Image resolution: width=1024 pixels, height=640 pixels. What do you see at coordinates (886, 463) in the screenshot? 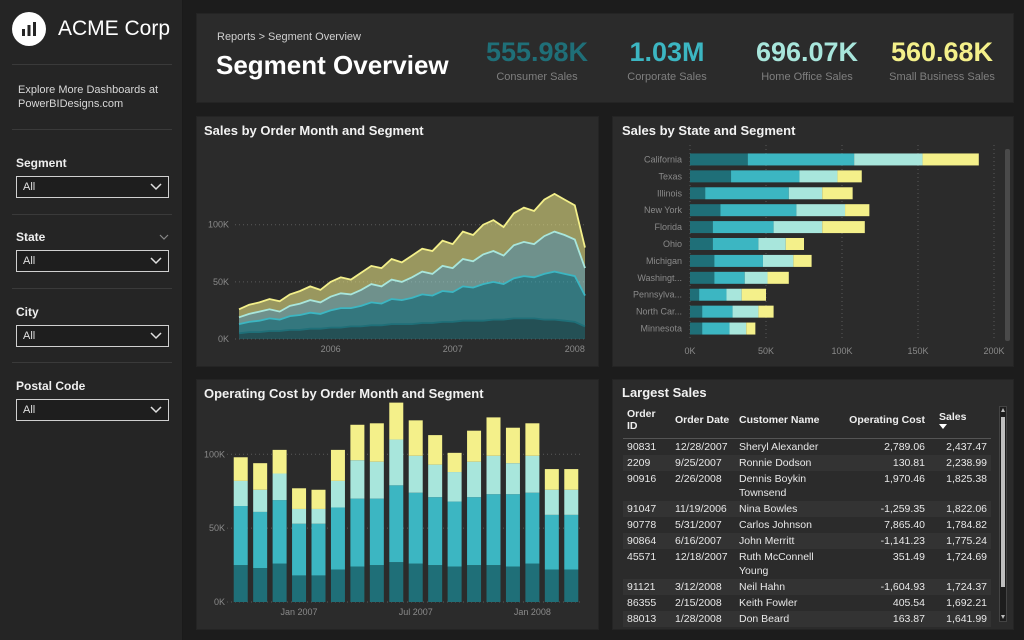
I see `cell-operating-cost: 130.81` at bounding box center [886, 463].